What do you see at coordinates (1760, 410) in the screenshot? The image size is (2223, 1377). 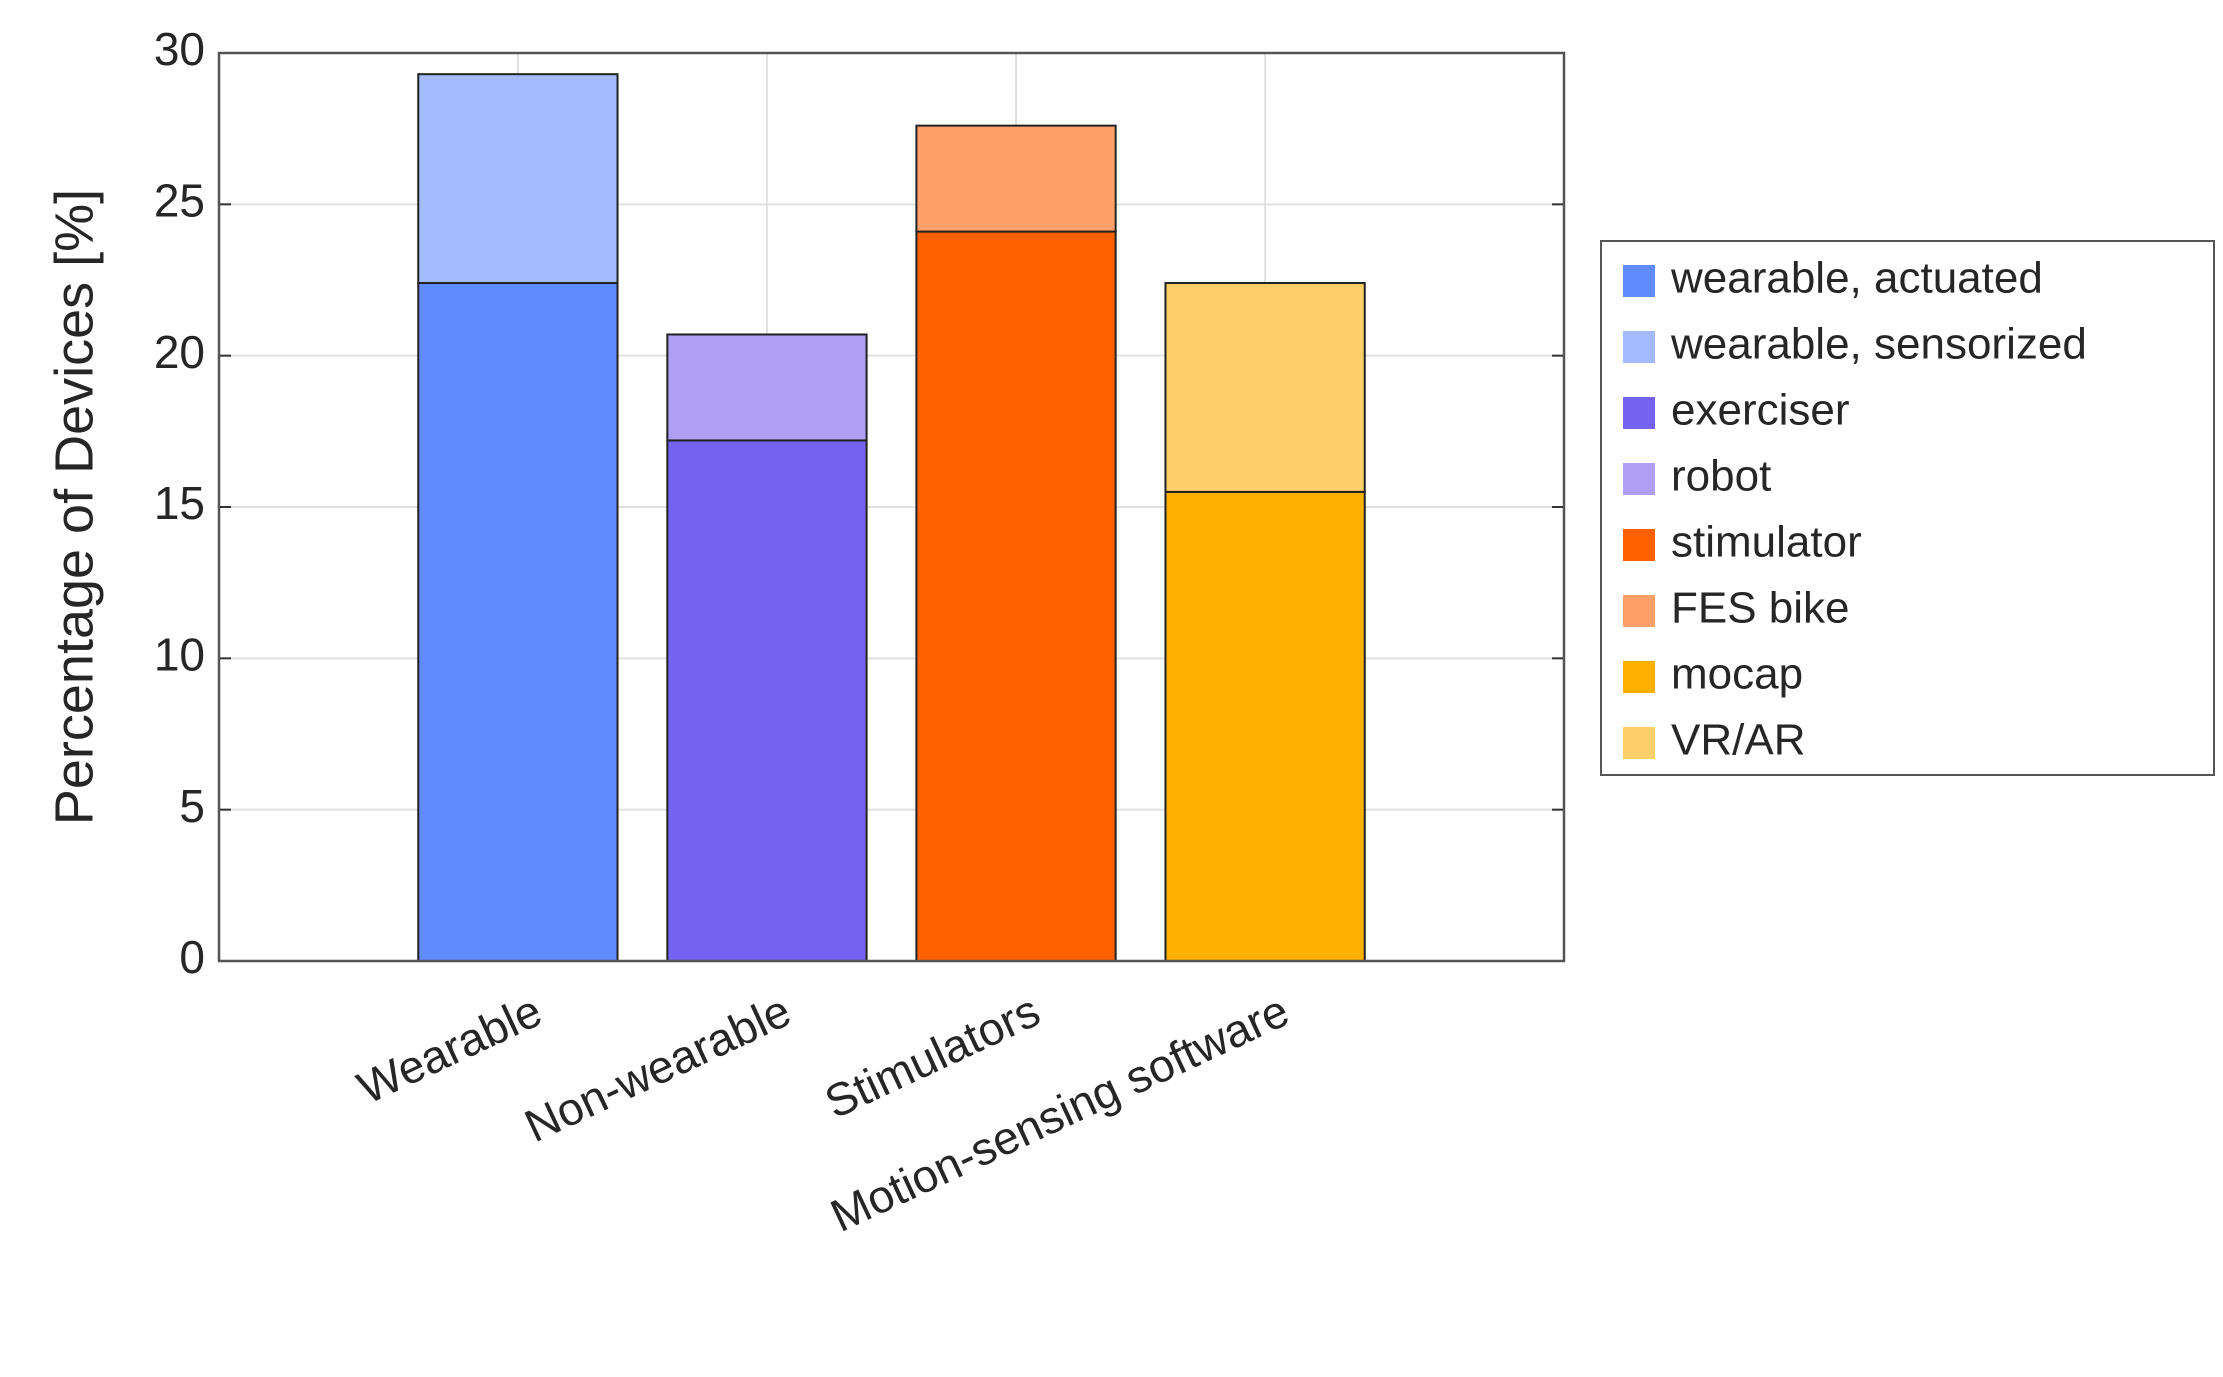 I see `legend-label: exerciser` at bounding box center [1760, 410].